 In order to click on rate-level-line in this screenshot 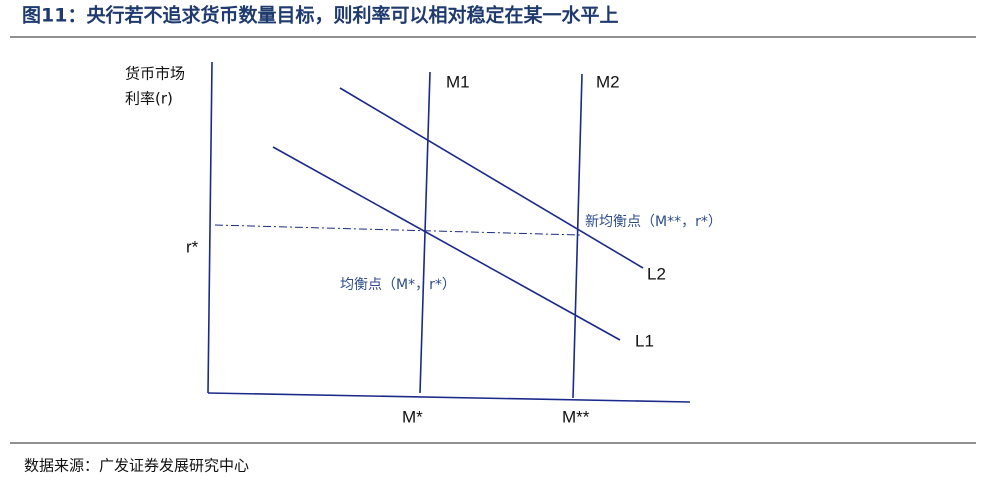, I will do `click(397, 230)`.